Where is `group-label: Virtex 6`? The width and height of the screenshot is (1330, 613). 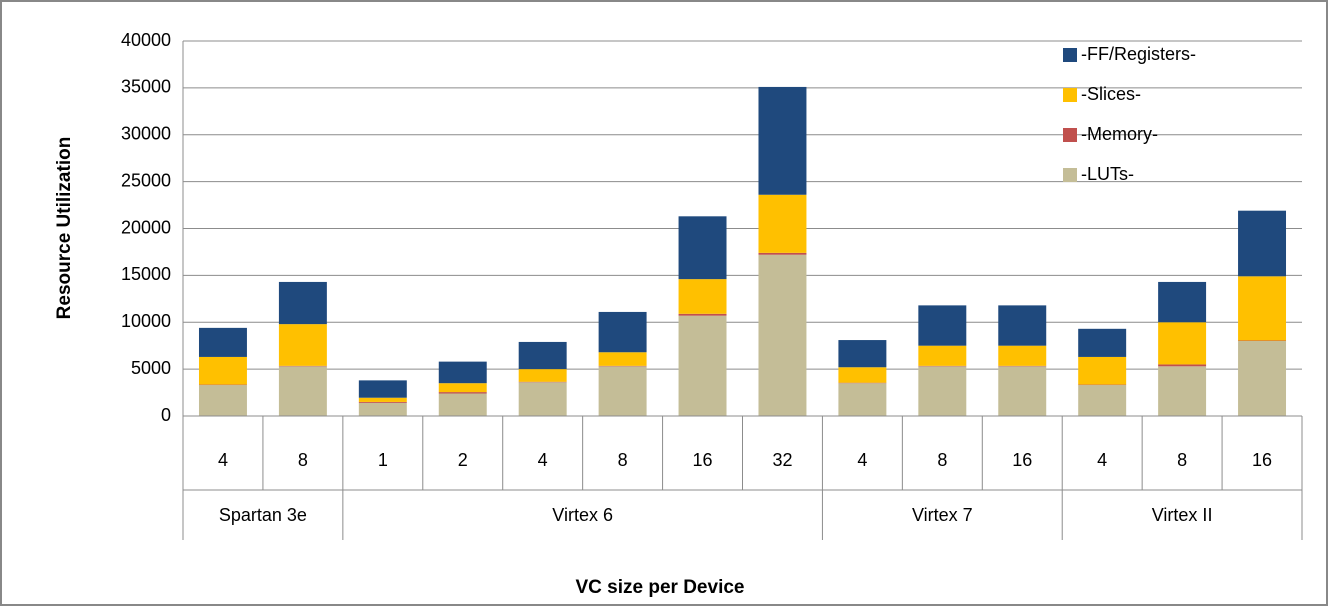 group-label: Virtex 6 is located at coordinates (582, 515).